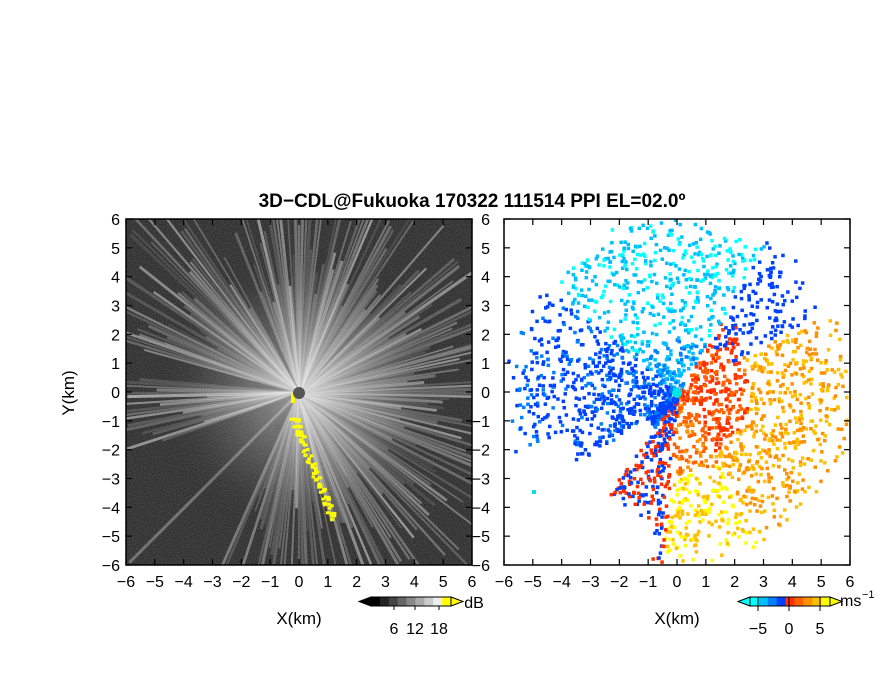 The height and width of the screenshot is (680, 880). I want to click on left-x-tick-label: 2, so click(356, 582).